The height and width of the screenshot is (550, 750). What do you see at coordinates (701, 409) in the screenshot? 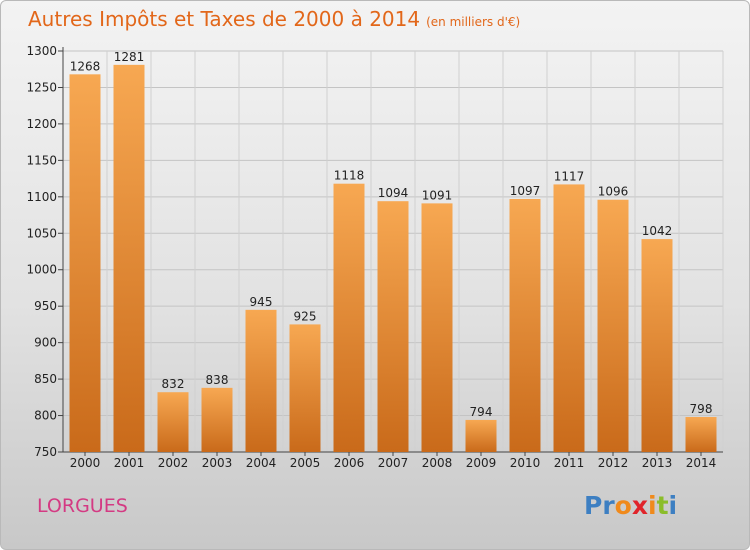
I see `data-label-2014: 798` at bounding box center [701, 409].